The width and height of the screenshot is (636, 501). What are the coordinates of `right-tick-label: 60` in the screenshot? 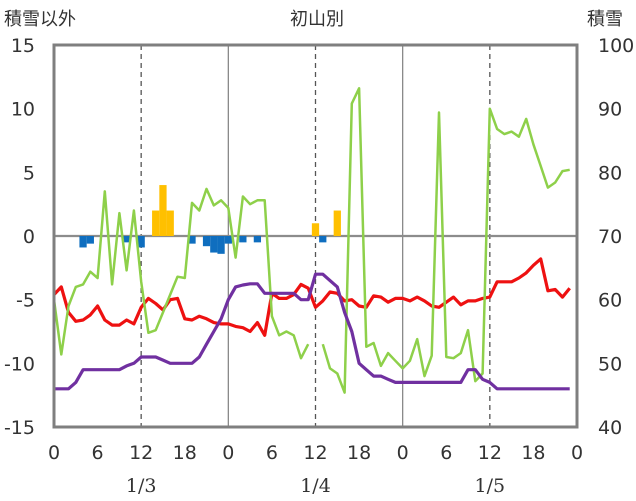 It's located at (610, 301).